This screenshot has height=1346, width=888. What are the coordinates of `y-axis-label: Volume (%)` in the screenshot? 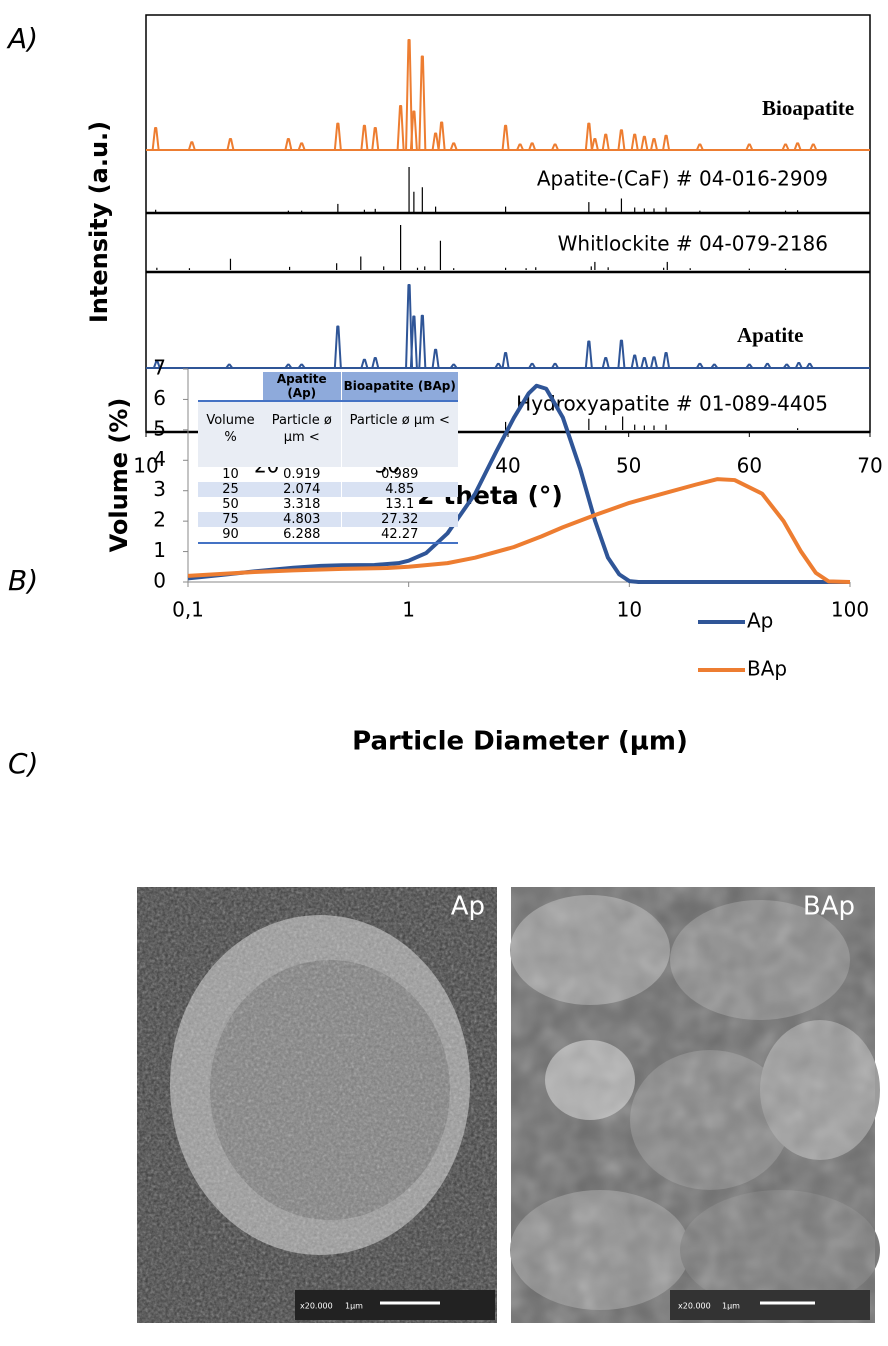 It's located at (119, 475).